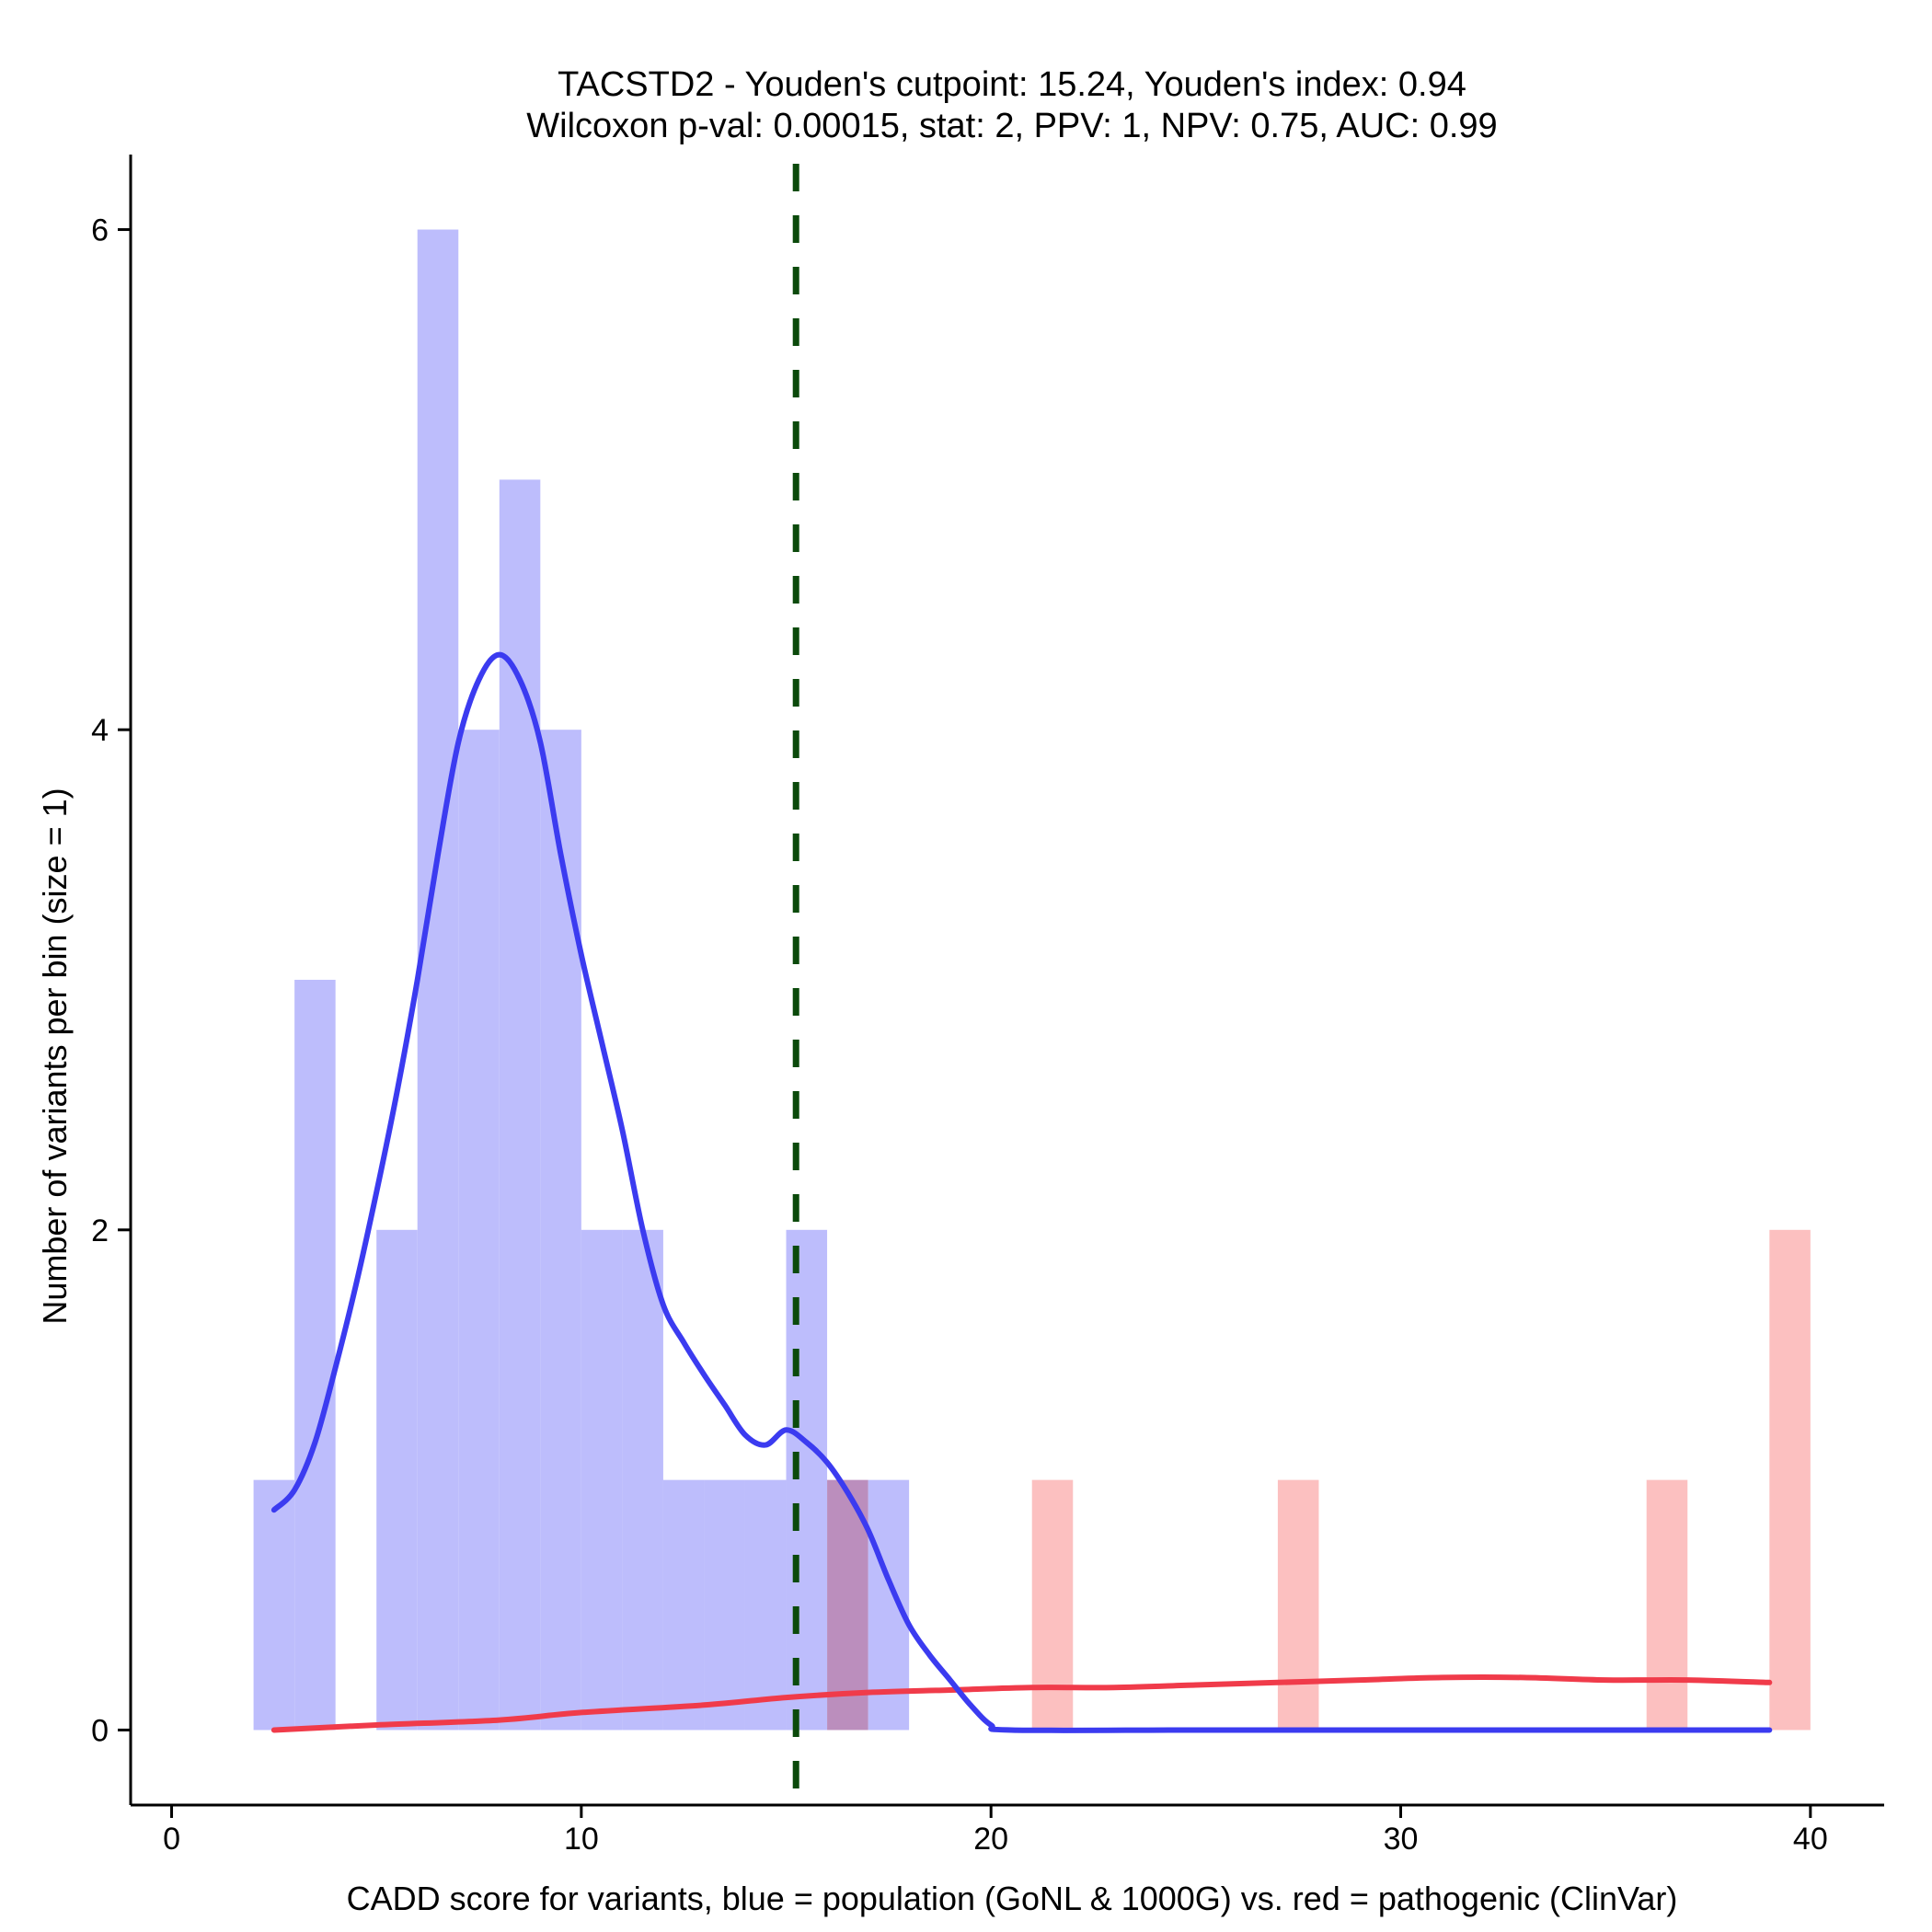 This screenshot has width=1932, height=1932. Describe the element at coordinates (100, 1230) in the screenshot. I see `y-tick-label: 2` at that location.